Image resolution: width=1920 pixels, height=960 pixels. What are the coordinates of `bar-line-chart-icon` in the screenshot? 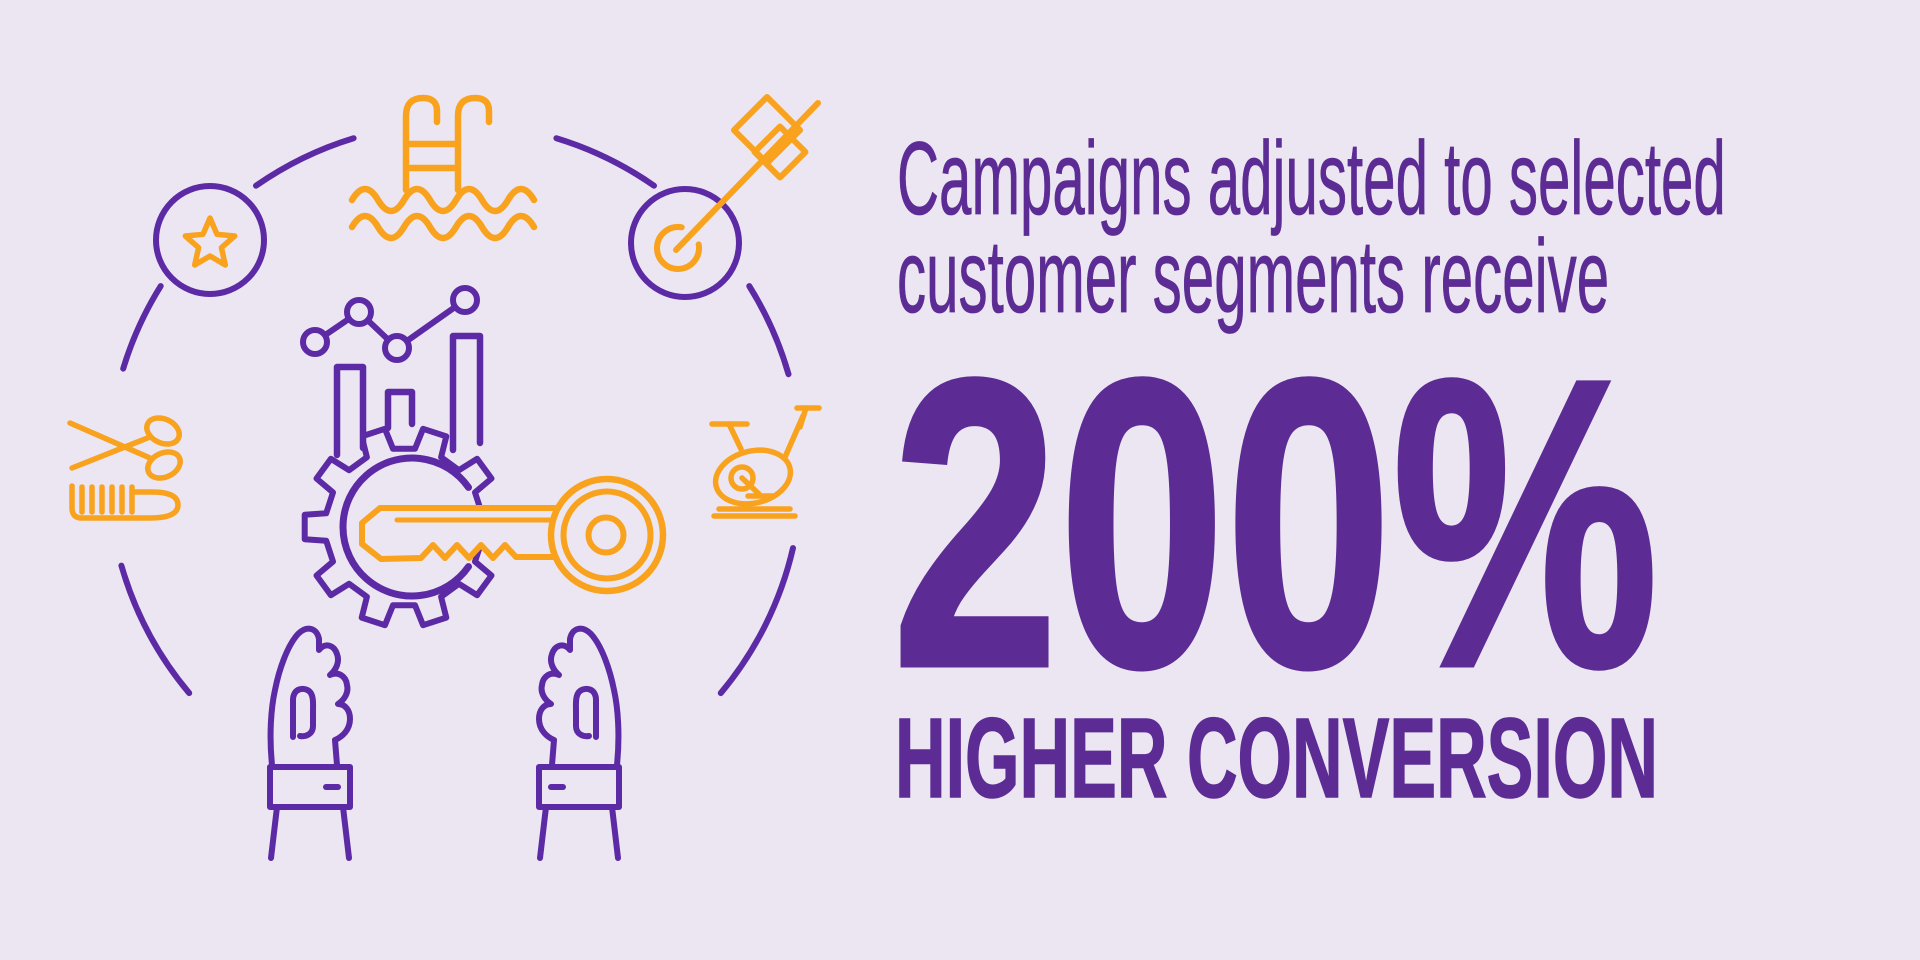 It's located at (483, 457).